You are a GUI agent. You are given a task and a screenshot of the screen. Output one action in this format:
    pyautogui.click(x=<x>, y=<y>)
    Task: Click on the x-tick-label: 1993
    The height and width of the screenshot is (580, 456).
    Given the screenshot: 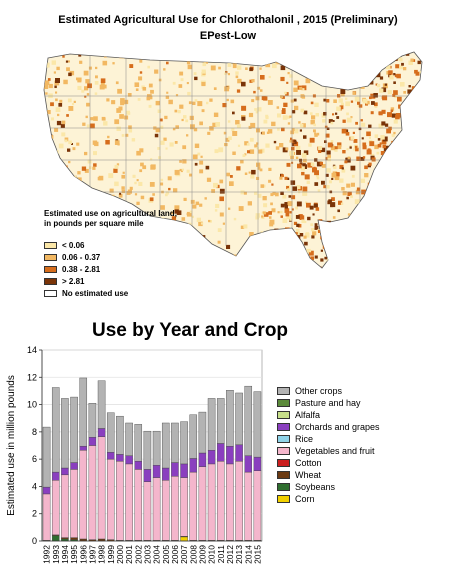 What is the action you would take?
    pyautogui.click(x=56, y=554)
    